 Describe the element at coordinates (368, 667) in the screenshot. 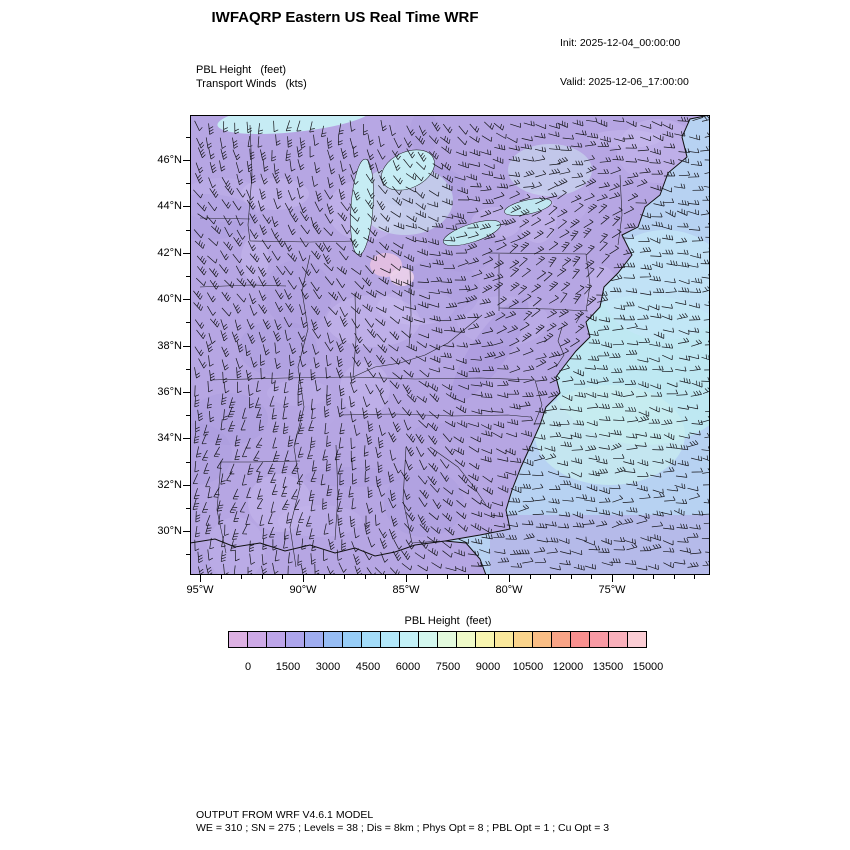

I see `colorbar-tick-label: 4500` at that location.